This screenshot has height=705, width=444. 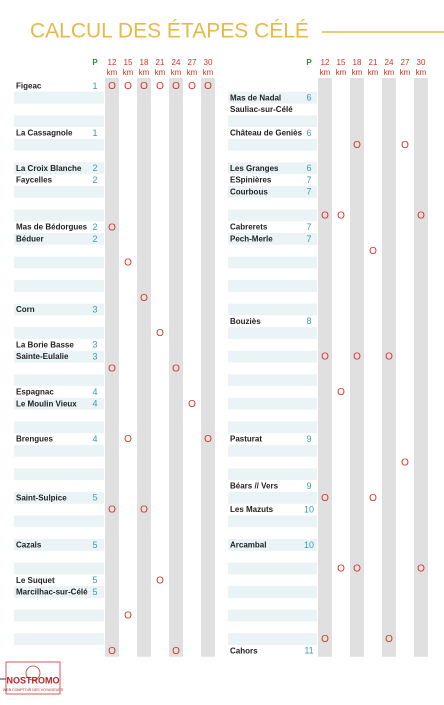 I want to click on stage-number: 9, so click(x=308, y=439).